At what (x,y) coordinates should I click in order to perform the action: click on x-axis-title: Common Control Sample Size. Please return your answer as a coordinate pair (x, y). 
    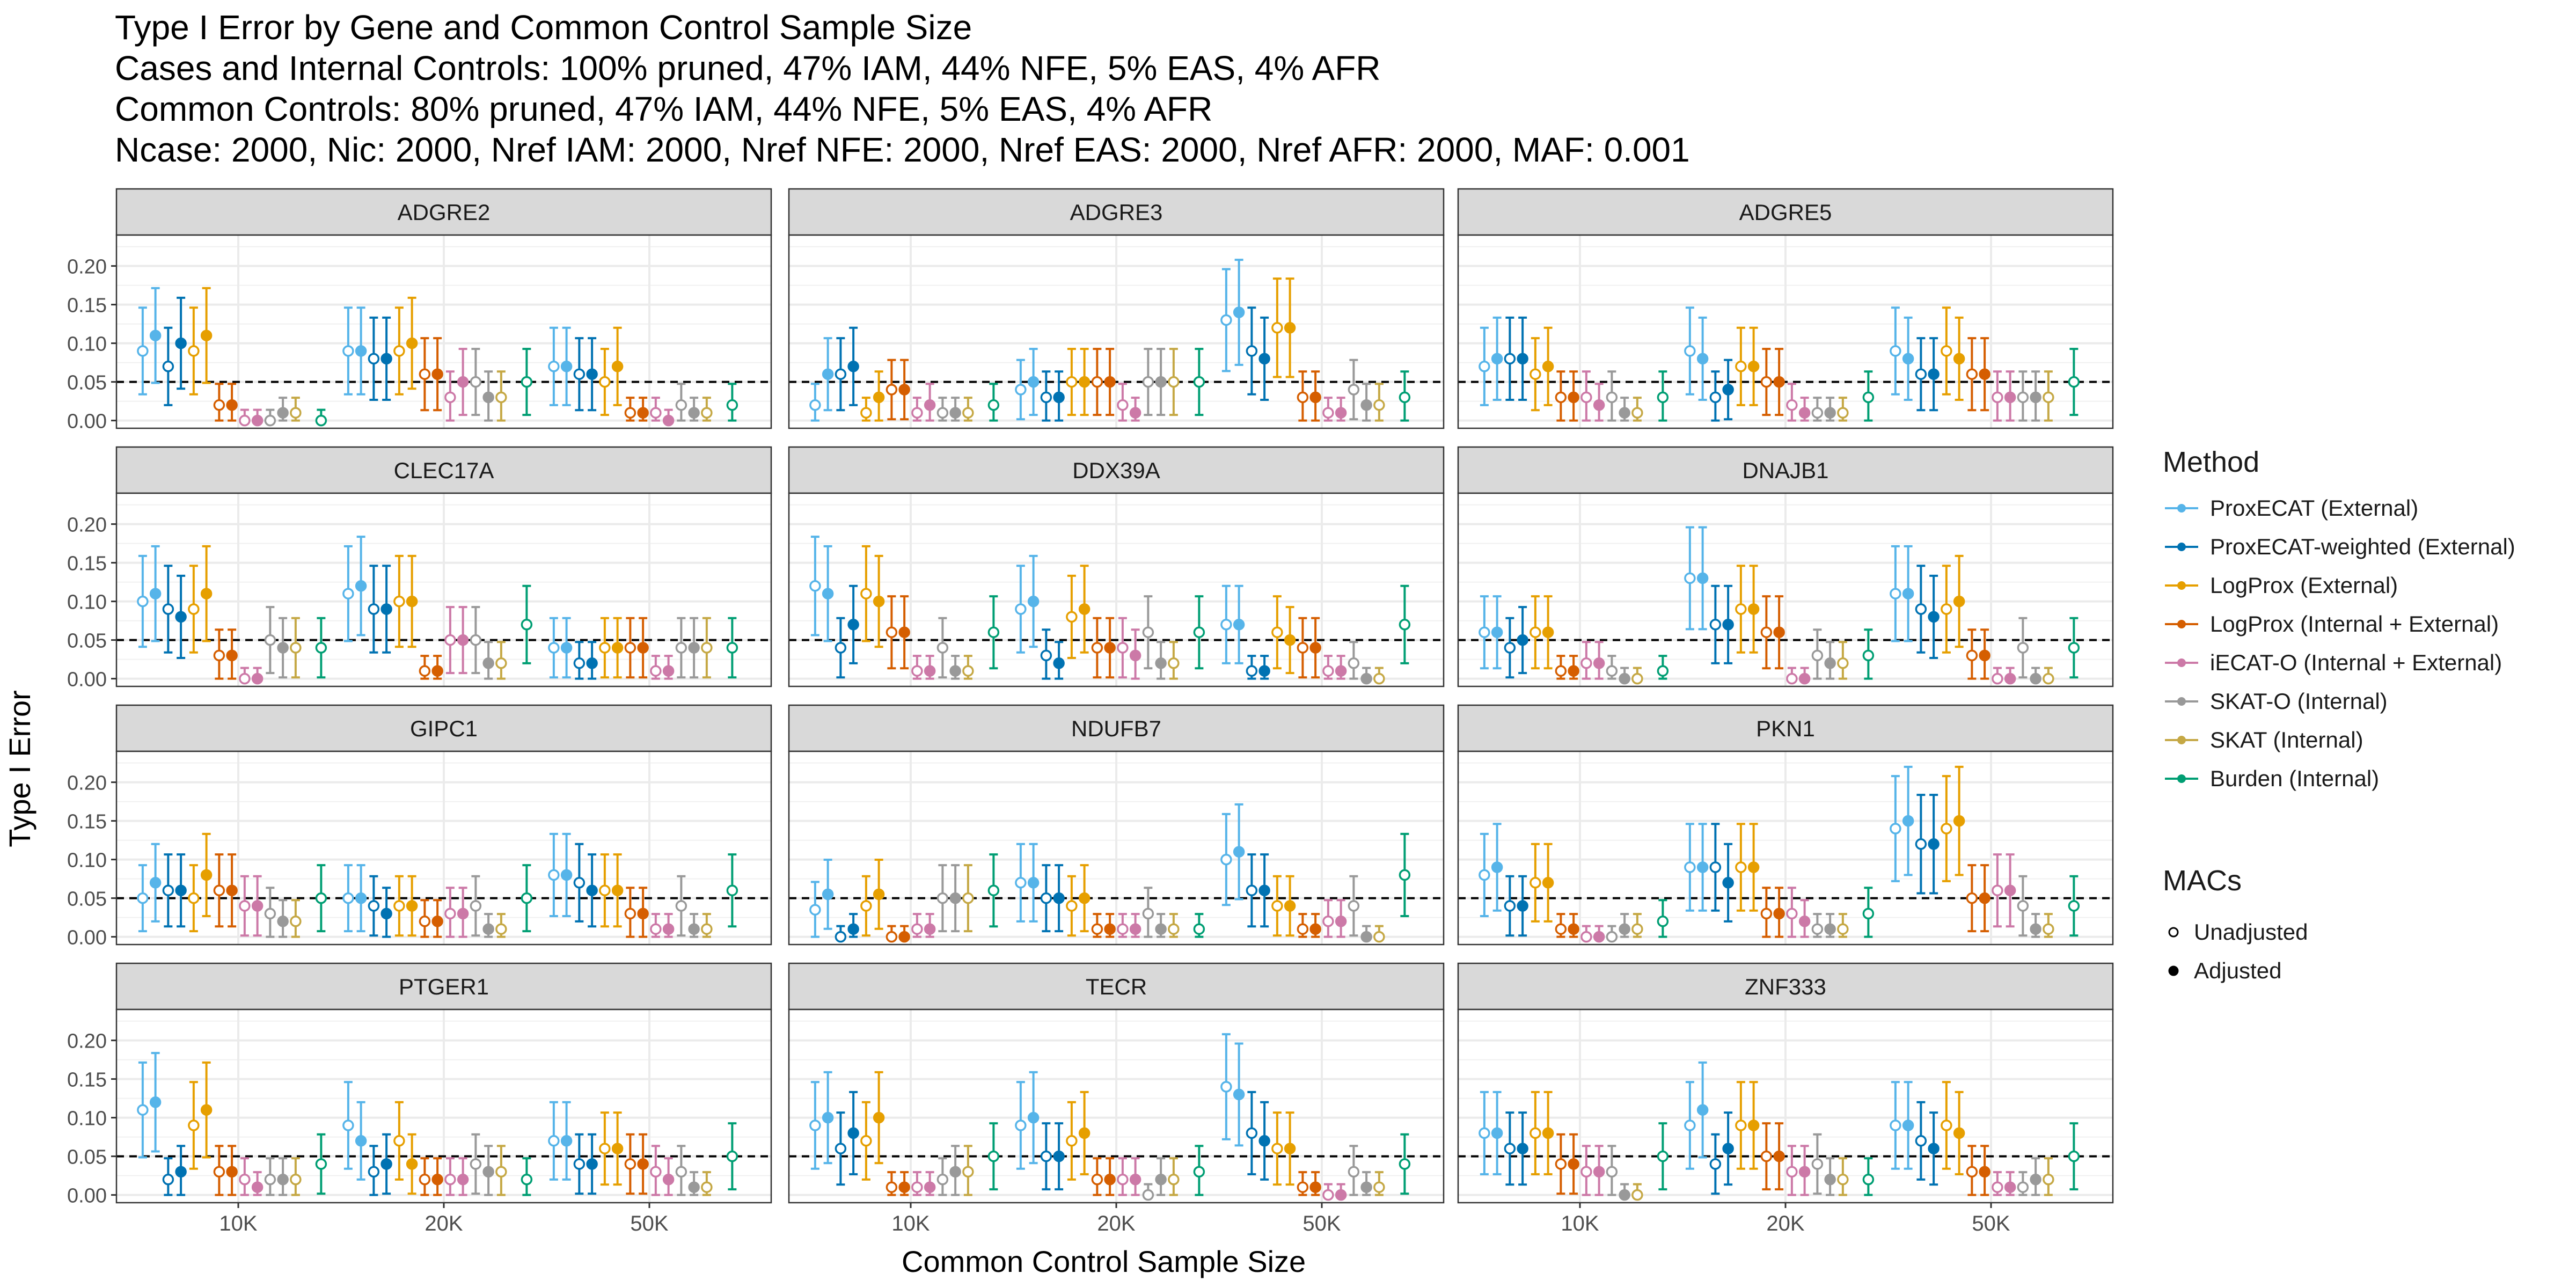
    Looking at the image, I should click on (1104, 1261).